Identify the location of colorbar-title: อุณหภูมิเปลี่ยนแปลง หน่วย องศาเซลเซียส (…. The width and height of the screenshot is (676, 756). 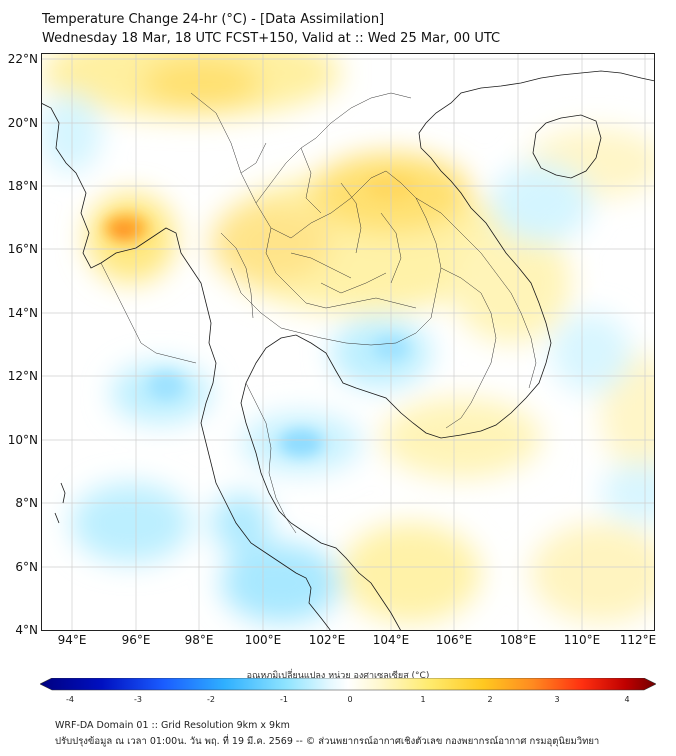
(338, 676).